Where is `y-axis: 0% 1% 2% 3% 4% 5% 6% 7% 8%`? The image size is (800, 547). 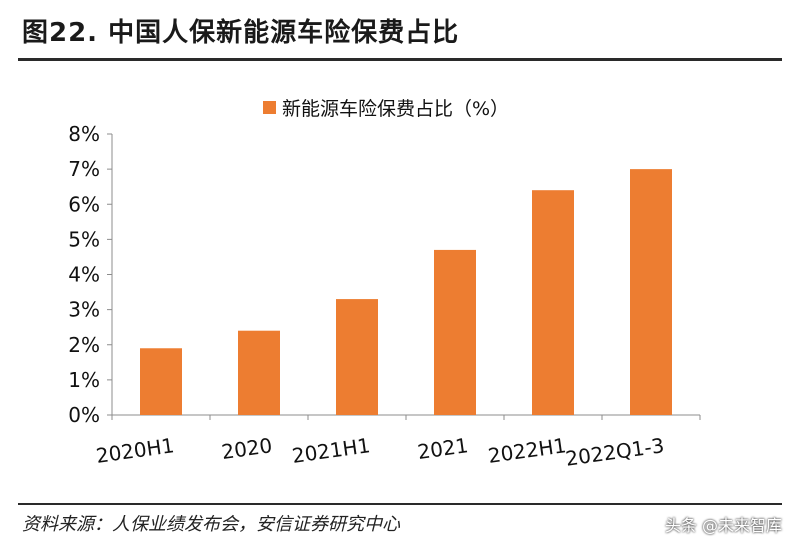 y-axis: 0% 1% 2% 3% 4% 5% 6% 7% 8% is located at coordinates (90, 274).